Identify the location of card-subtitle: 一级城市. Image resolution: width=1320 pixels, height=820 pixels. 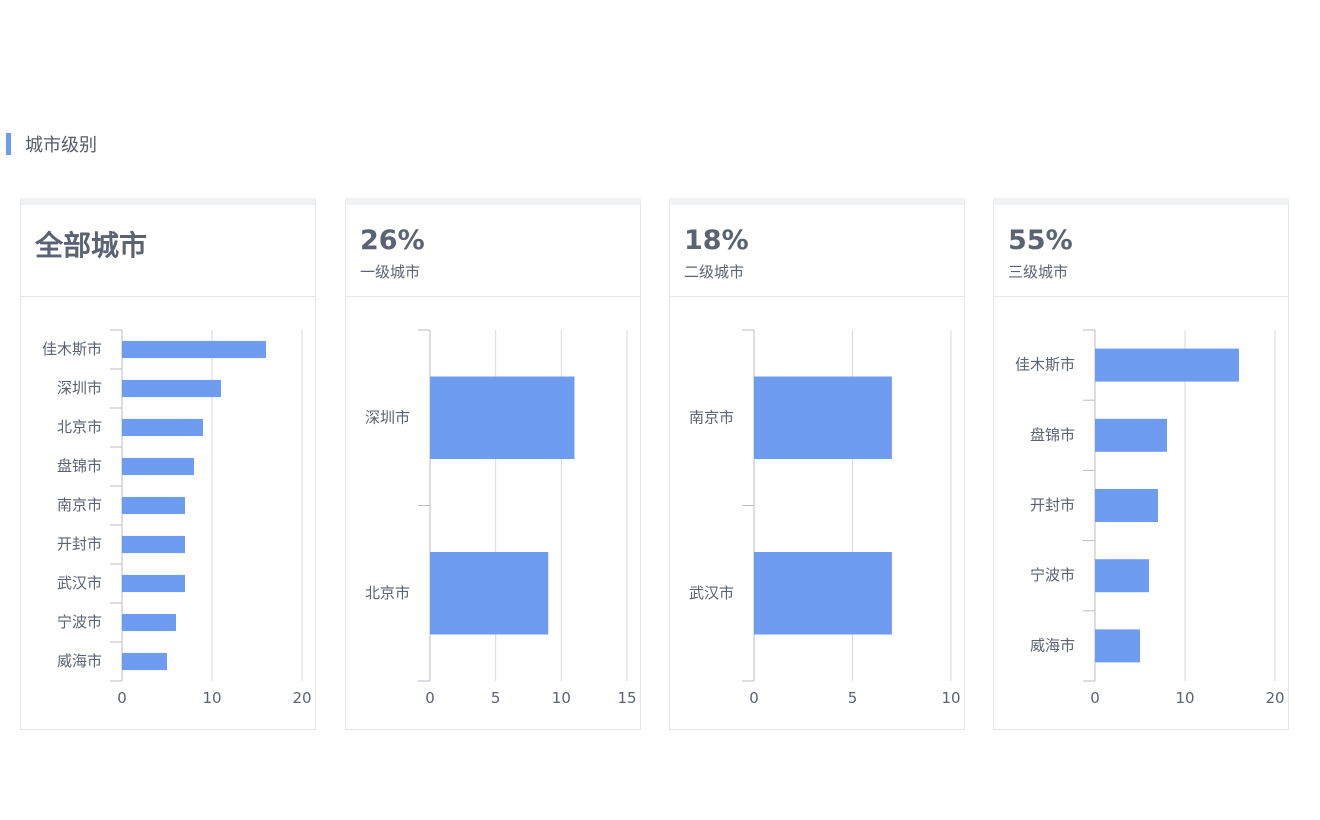
(390, 272).